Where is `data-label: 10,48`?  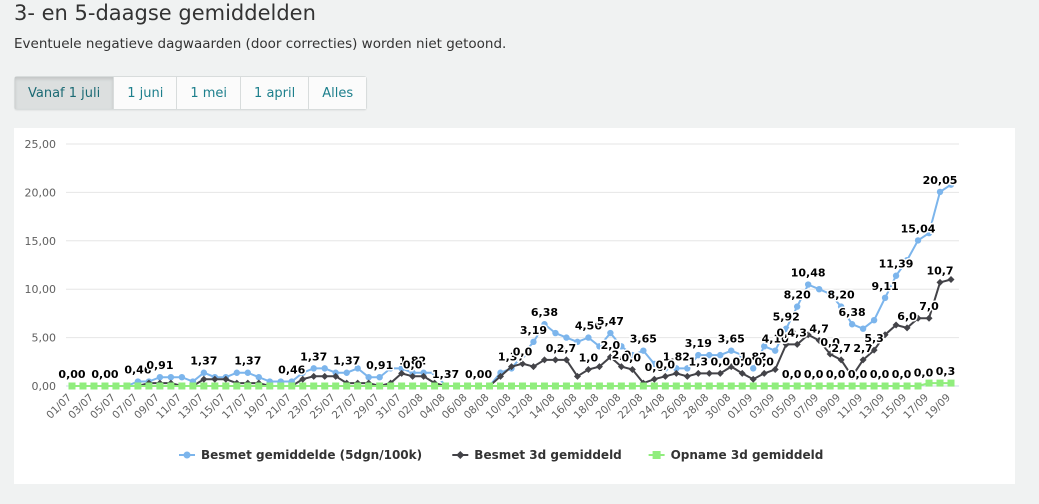
data-label: 10,48 is located at coordinates (808, 273).